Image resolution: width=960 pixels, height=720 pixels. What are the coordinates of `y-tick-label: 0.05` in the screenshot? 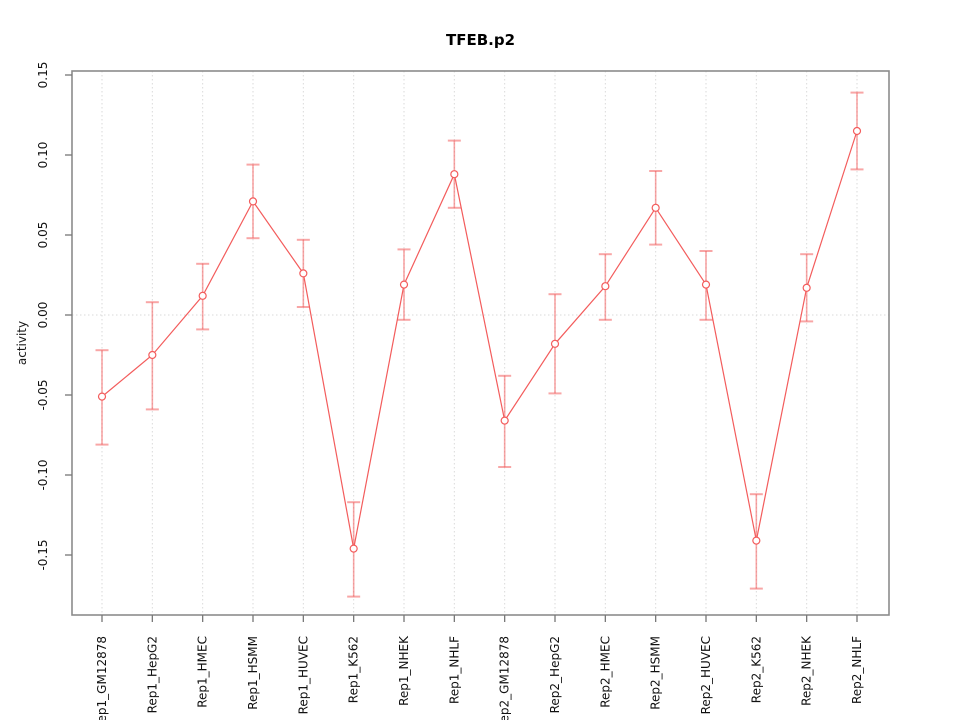 It's located at (43, 235).